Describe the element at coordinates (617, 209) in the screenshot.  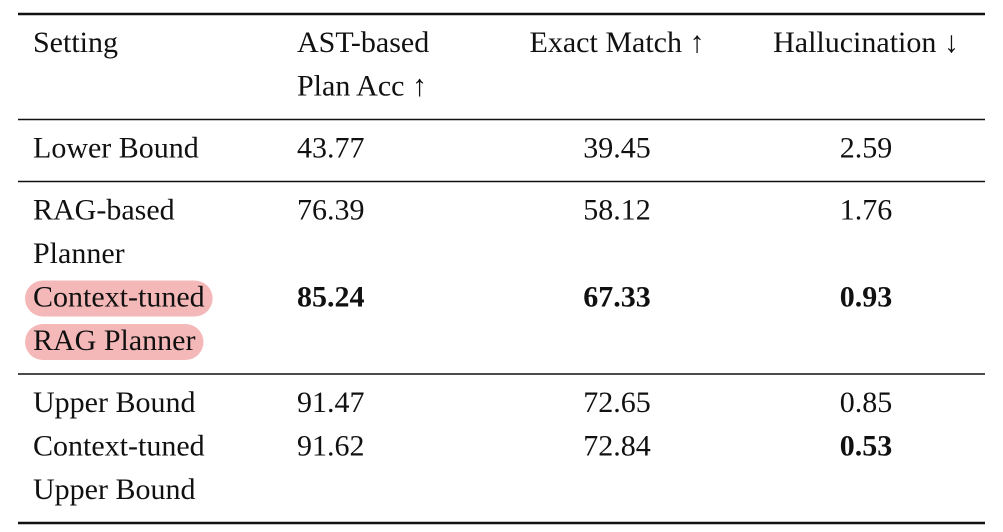
I see `cell-value: 58.12` at that location.